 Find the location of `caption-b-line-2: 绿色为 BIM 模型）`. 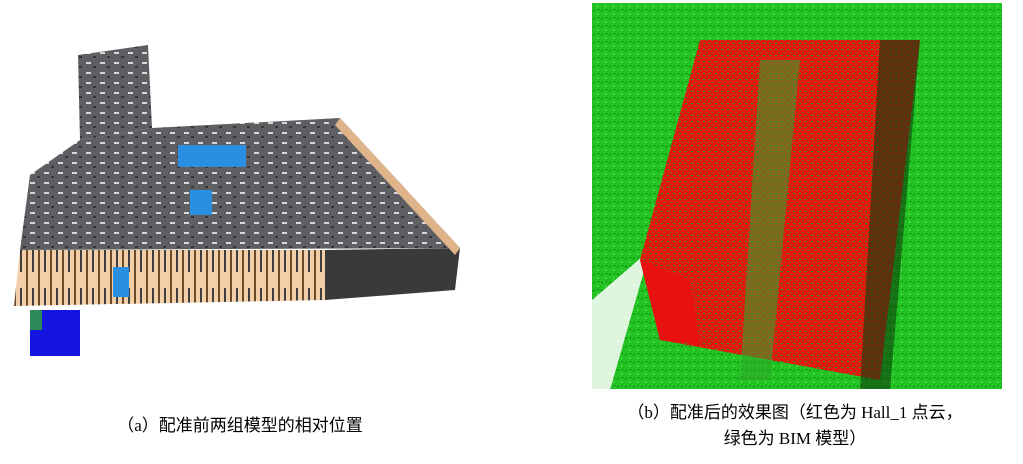

caption-b-line-2: 绿色为 BIM 模型） is located at coordinates (795, 438).